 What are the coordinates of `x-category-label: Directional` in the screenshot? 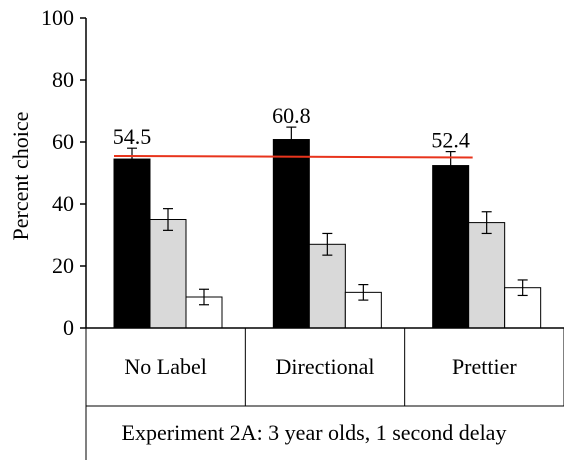 It's located at (325, 366).